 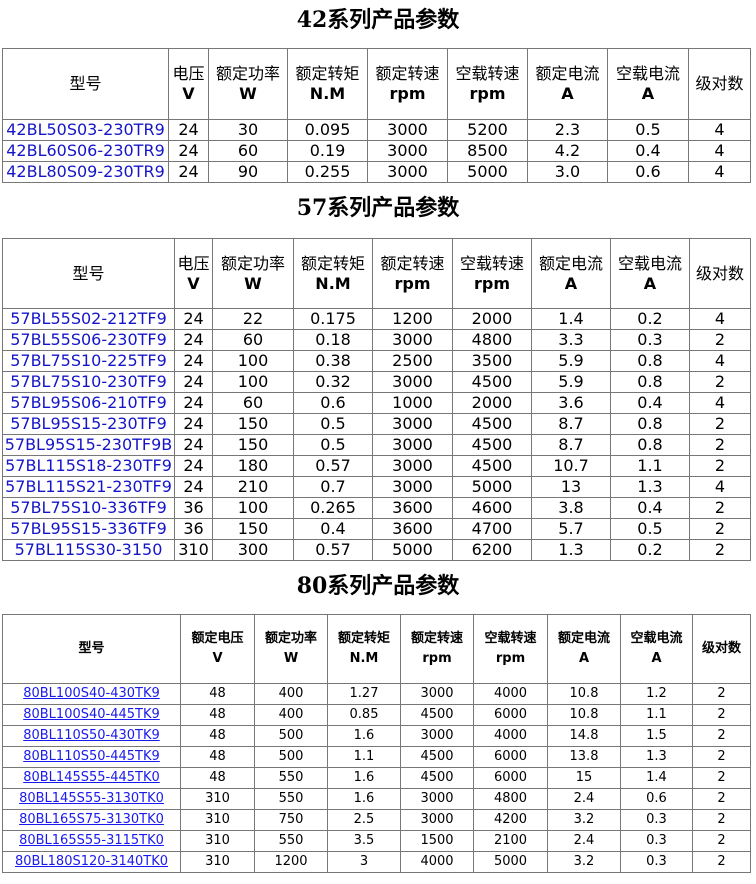 I want to click on column-header: 空载转速 rpm, so click(x=487, y=84).